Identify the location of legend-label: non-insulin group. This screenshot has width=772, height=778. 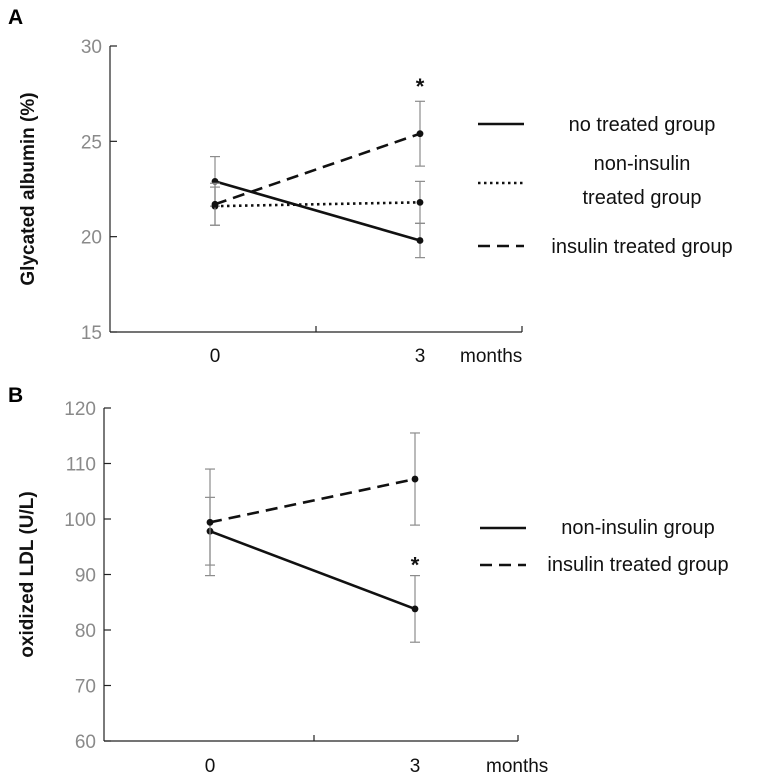
(637, 528).